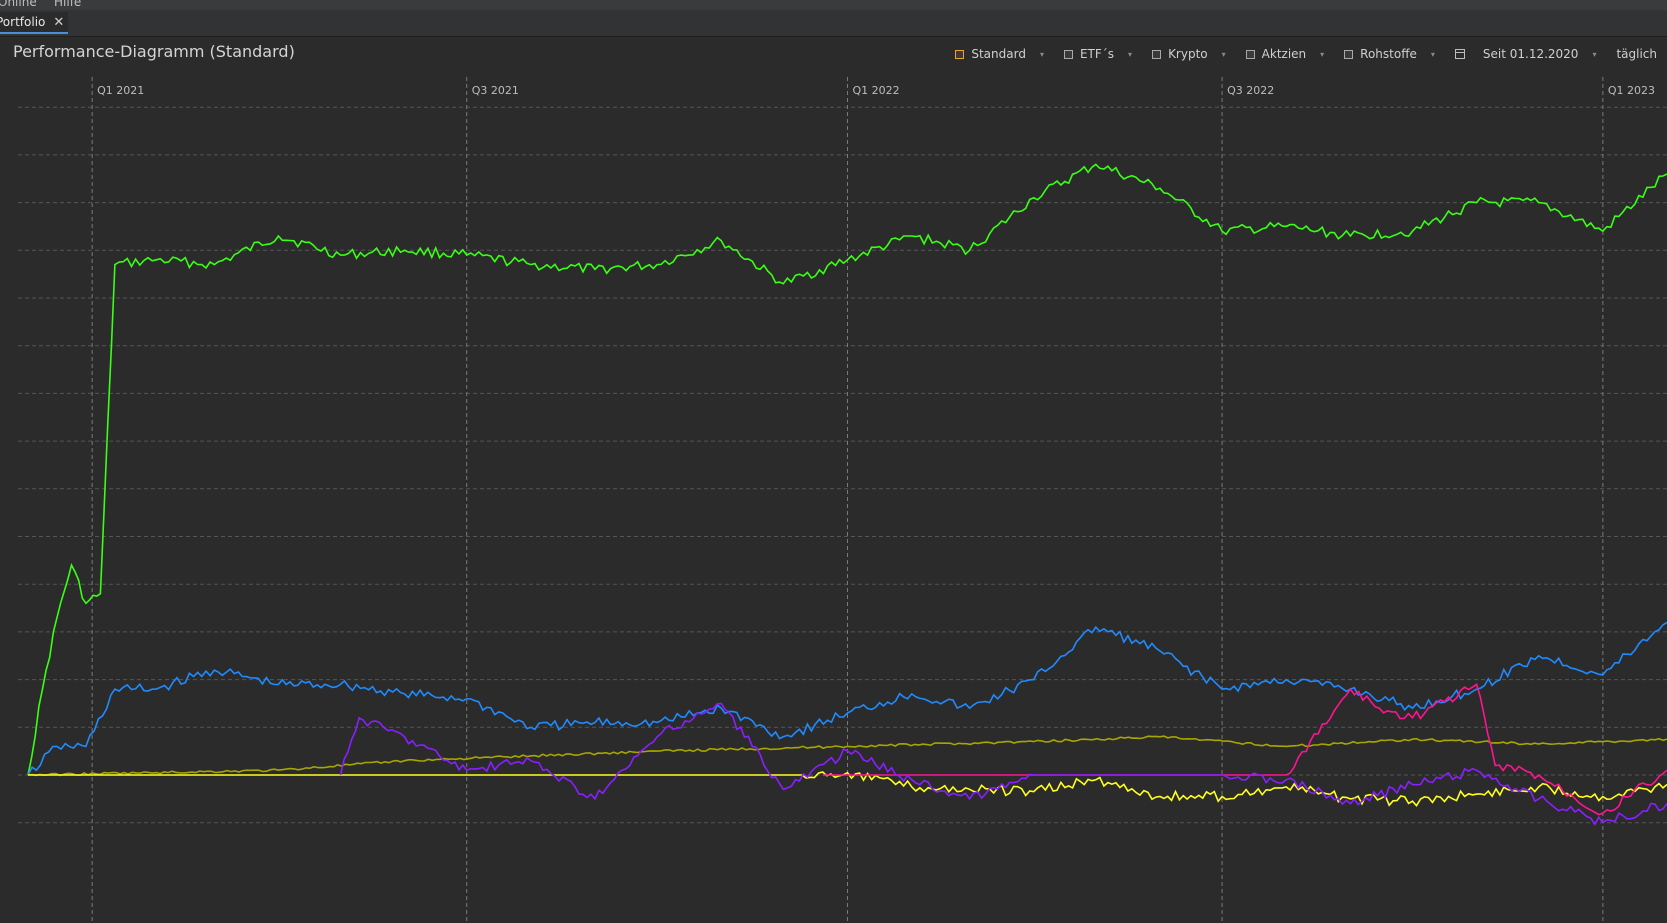  I want to click on period-label: Seit 01.12.2020, so click(1530, 54).